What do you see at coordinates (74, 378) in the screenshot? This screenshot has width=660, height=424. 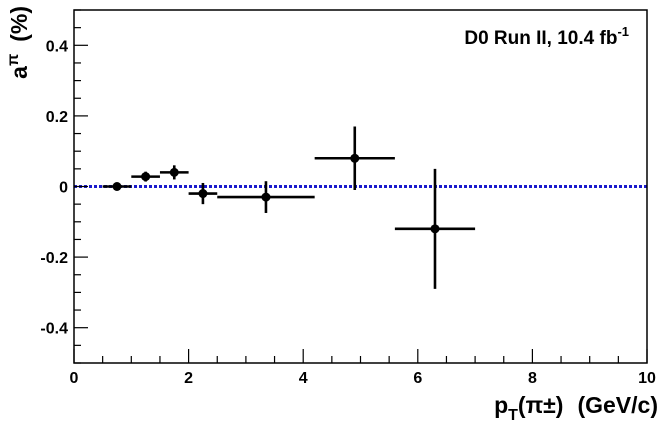 I see `x-tick-label: 0` at bounding box center [74, 378].